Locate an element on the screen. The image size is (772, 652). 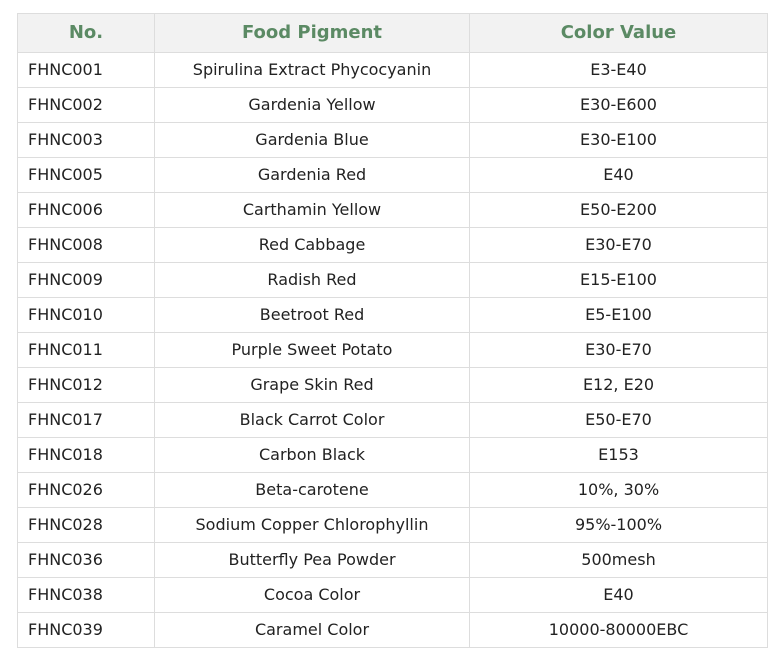
table-row: FHNC005 Gardenia Red E40 is located at coordinates (392, 175).